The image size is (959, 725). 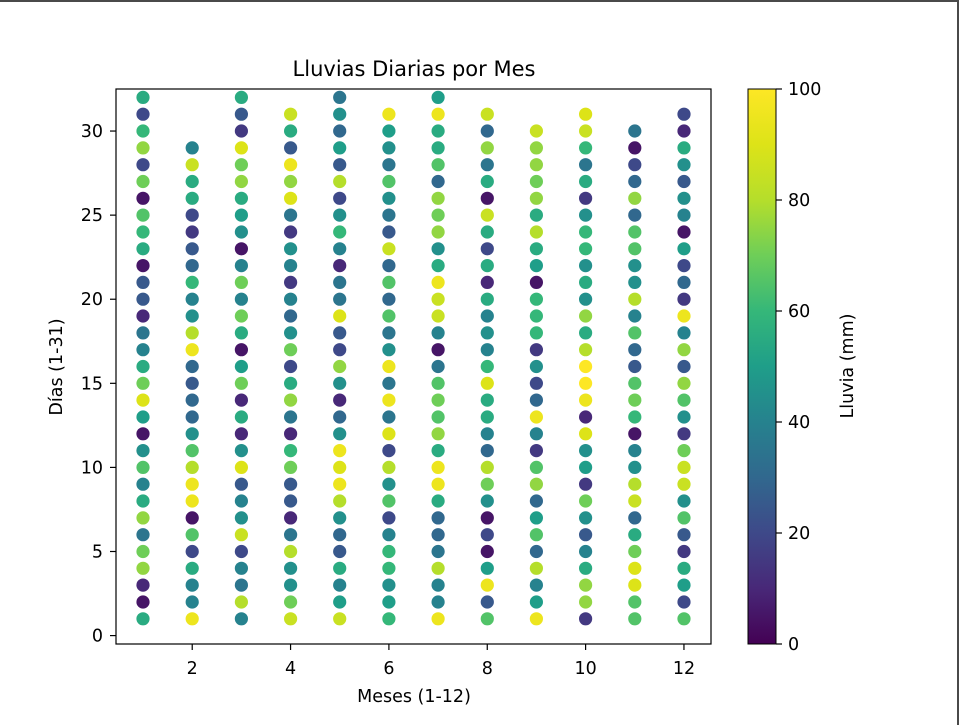 What do you see at coordinates (479, 1) in the screenshot?
I see `window-frame-top` at bounding box center [479, 1].